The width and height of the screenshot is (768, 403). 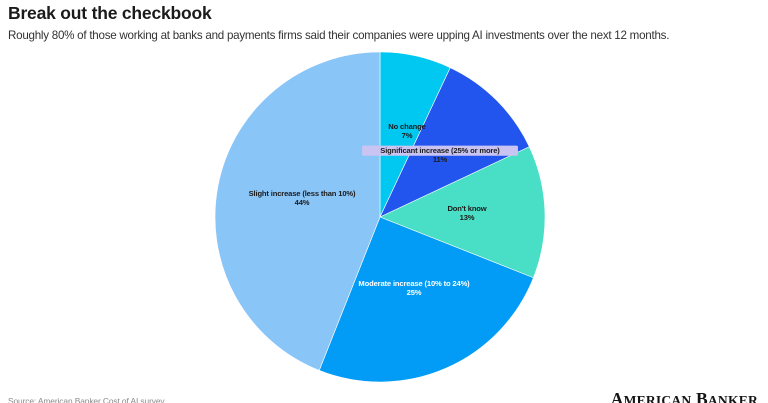 What do you see at coordinates (414, 292) in the screenshot?
I see `slice-label-value: 25%` at bounding box center [414, 292].